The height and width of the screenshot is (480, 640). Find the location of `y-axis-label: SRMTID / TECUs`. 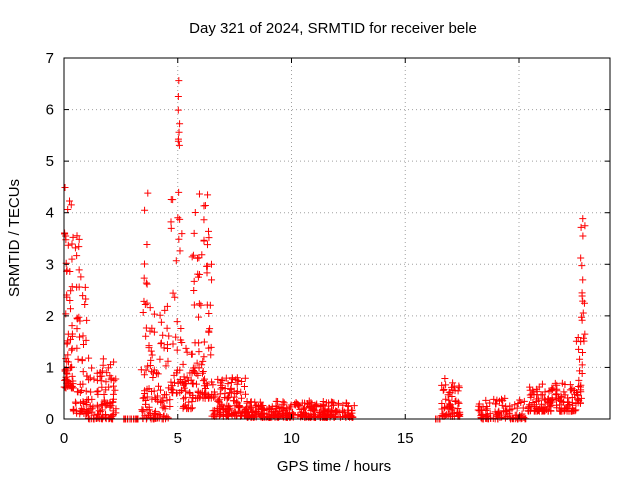

y-axis-label: SRMTID / TECUs is located at coordinates (14, 238).